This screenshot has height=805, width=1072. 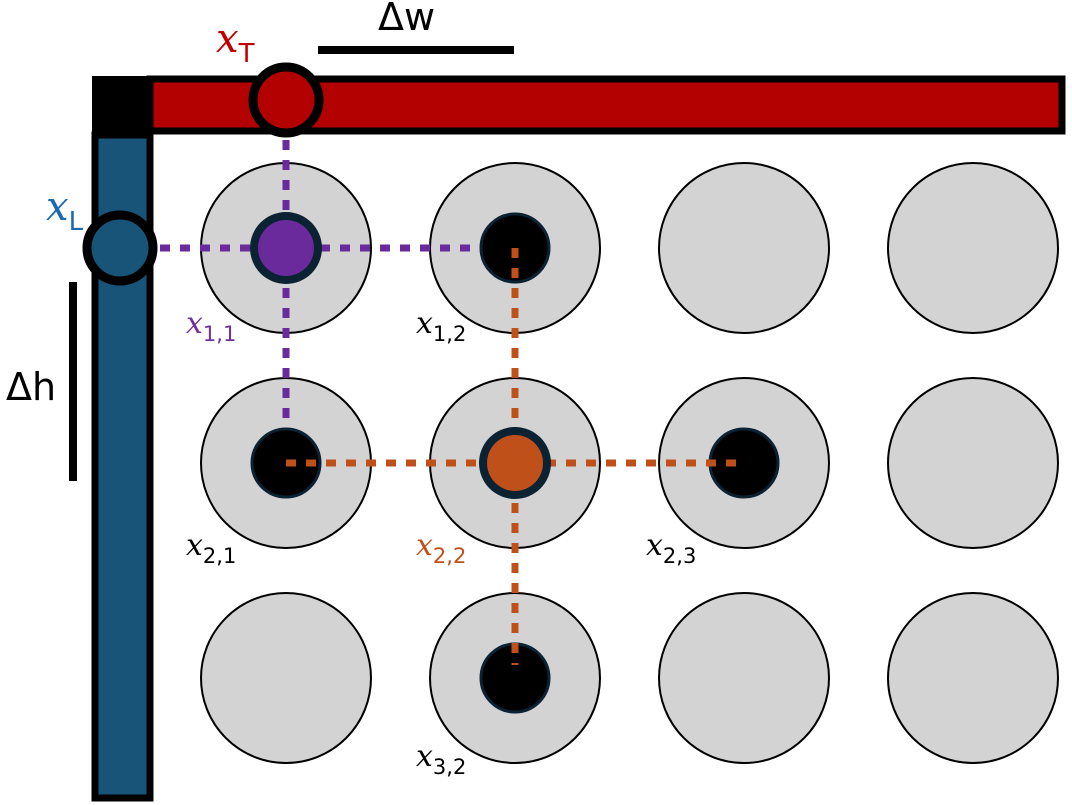 What do you see at coordinates (219, 556) in the screenshot?
I see `label-x-2-1-sub: 2,1` at bounding box center [219, 556].